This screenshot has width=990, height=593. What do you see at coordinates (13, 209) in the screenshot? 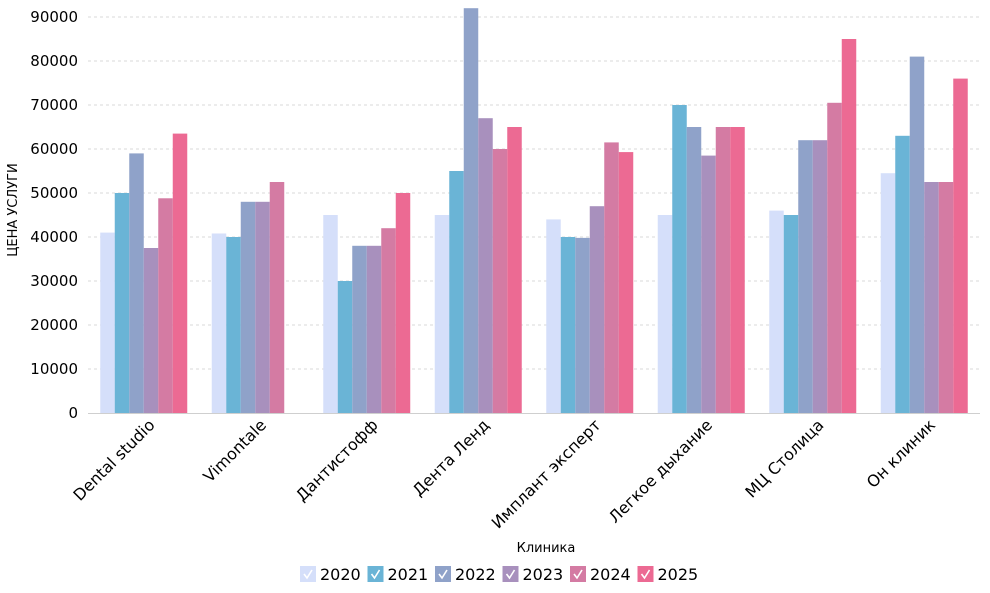
I see `y-axis-title: ЦЕНА УСЛУГИ` at bounding box center [13, 209].